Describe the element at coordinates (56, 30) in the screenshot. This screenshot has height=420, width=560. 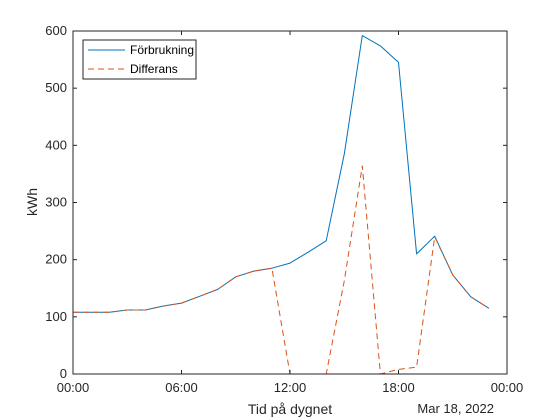
I see `y-tick-label: 600` at that location.